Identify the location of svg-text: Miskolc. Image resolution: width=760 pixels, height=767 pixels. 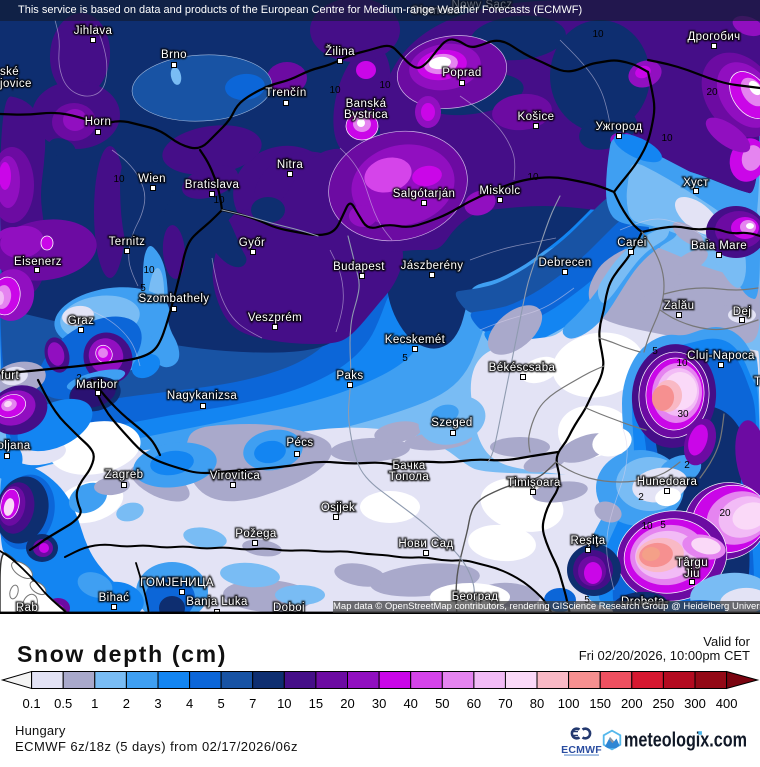
(499, 191).